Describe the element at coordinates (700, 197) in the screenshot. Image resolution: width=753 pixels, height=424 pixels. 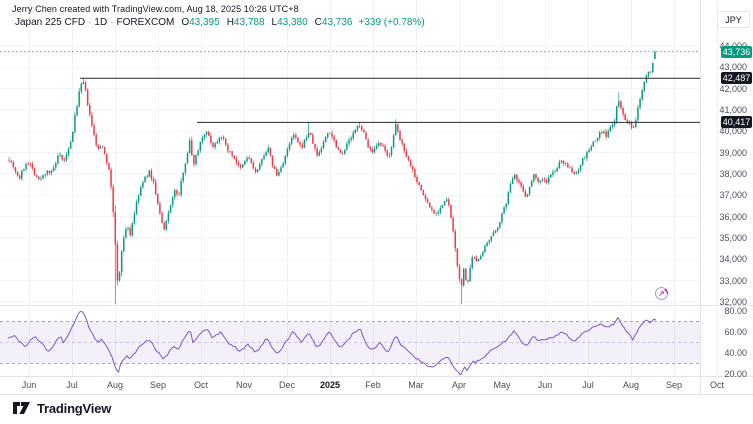
I see `price-axis-separator` at that location.